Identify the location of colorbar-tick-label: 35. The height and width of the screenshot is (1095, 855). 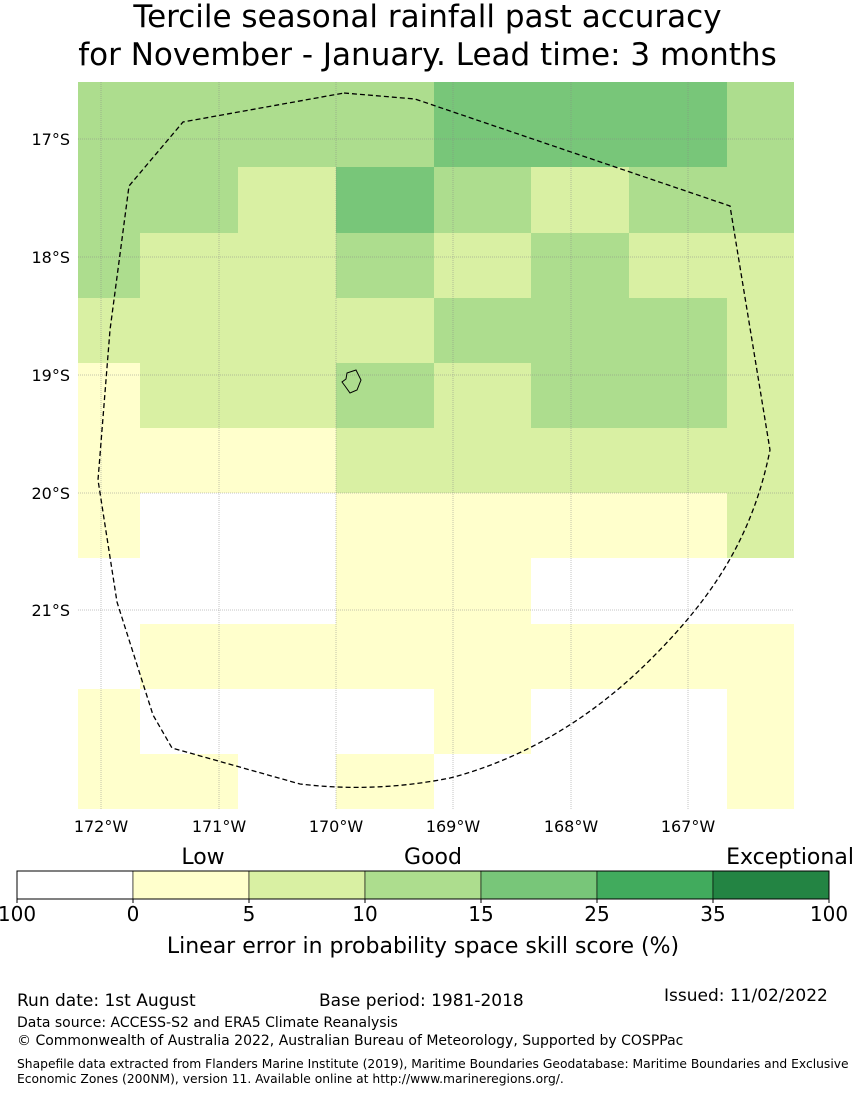
(712, 914).